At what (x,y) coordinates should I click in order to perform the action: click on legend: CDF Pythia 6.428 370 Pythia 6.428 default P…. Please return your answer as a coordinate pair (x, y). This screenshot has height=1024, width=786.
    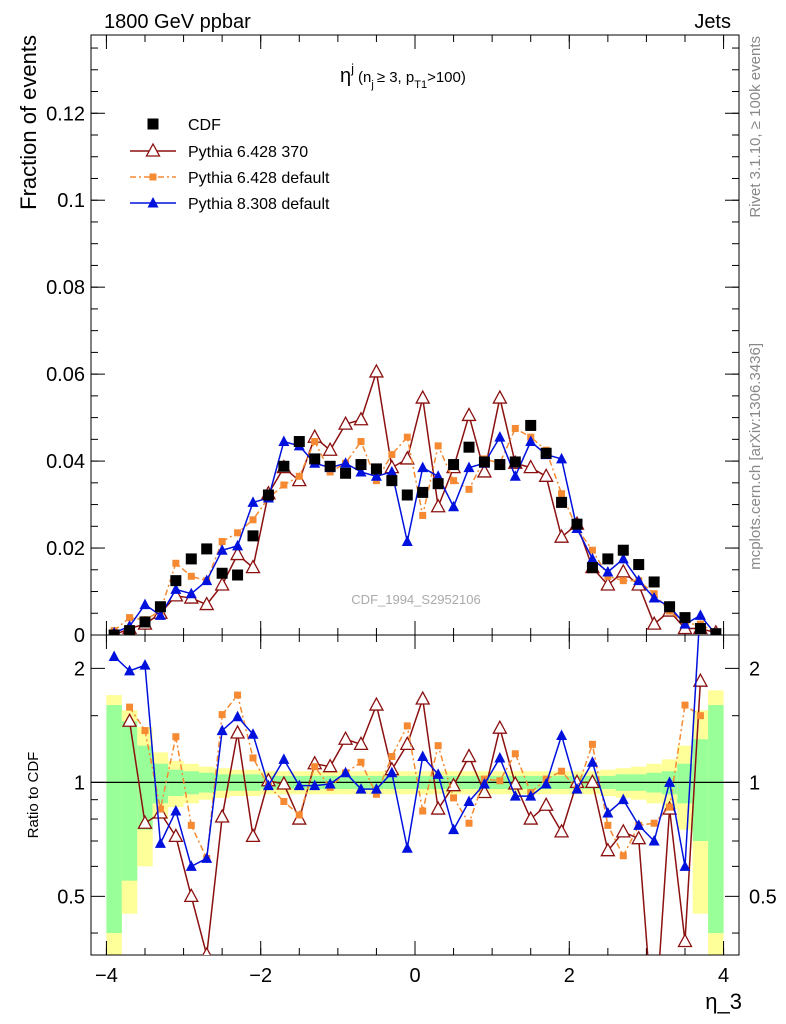
    Looking at the image, I should click on (230, 165).